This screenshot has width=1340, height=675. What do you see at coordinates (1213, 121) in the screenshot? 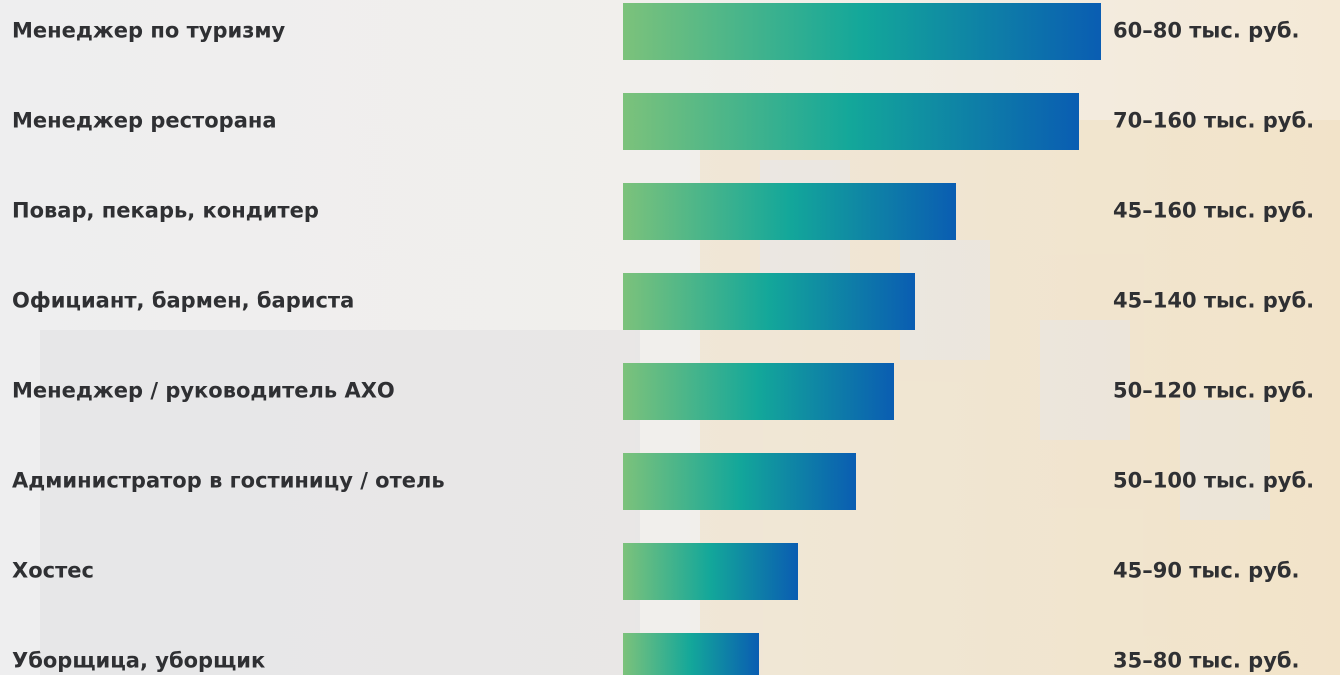
I see `salary-label: 70–160 тыс. руб.` at bounding box center [1213, 121].